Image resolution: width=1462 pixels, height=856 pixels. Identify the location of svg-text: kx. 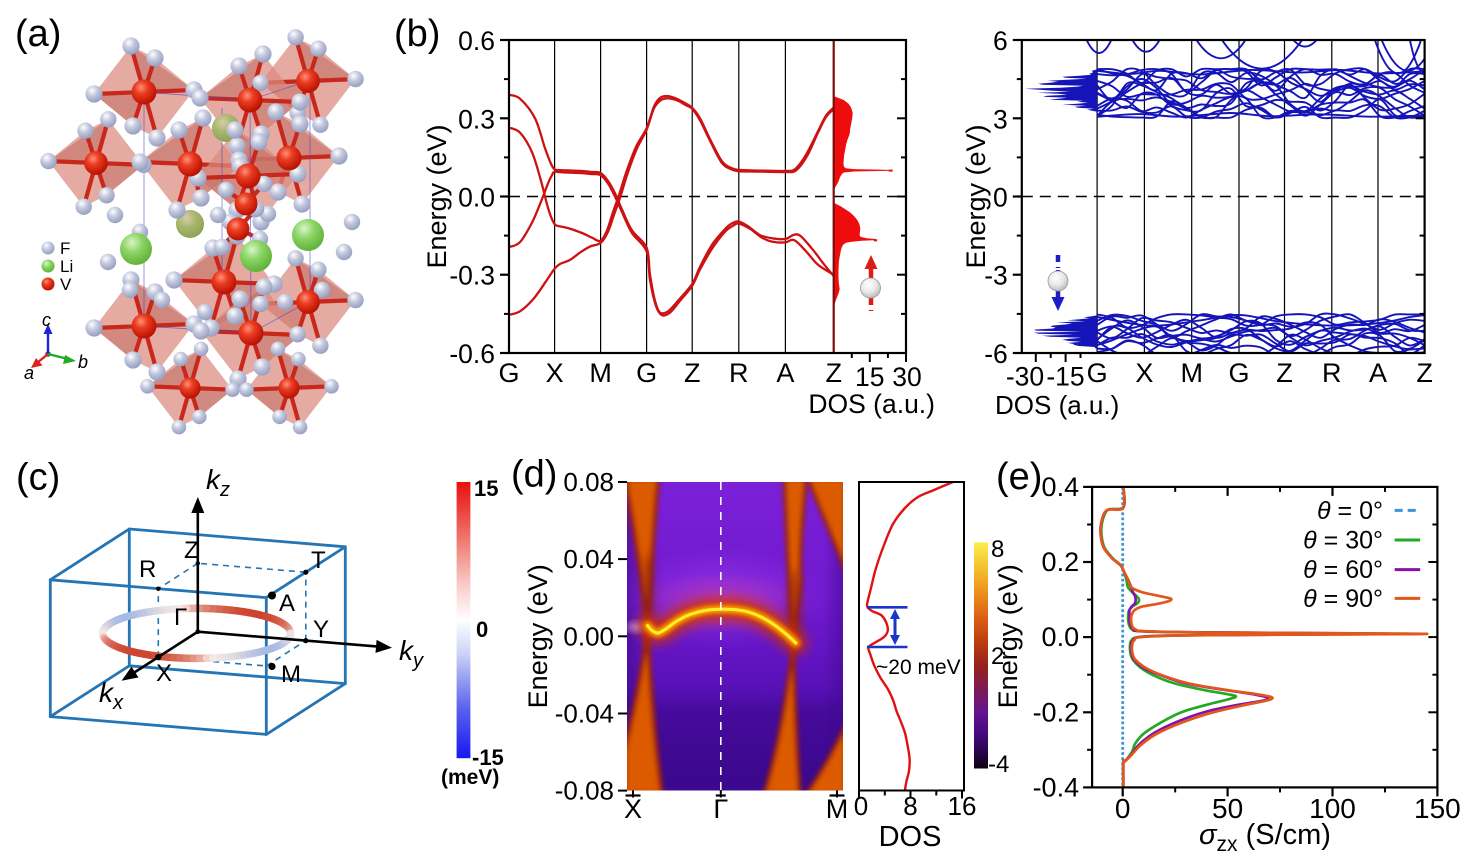
(111, 695).